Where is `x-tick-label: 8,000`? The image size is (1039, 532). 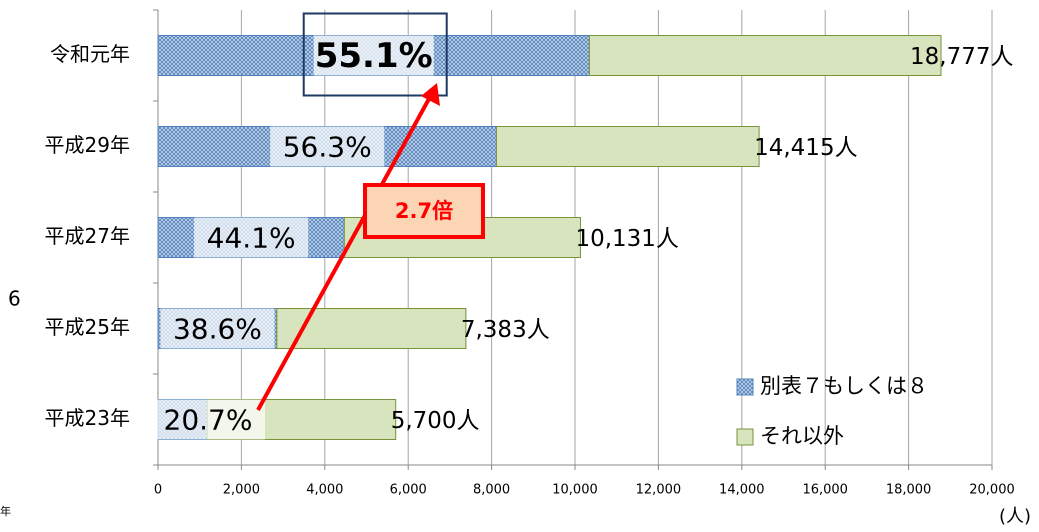 x-tick-label: 8,000 is located at coordinates (491, 490).